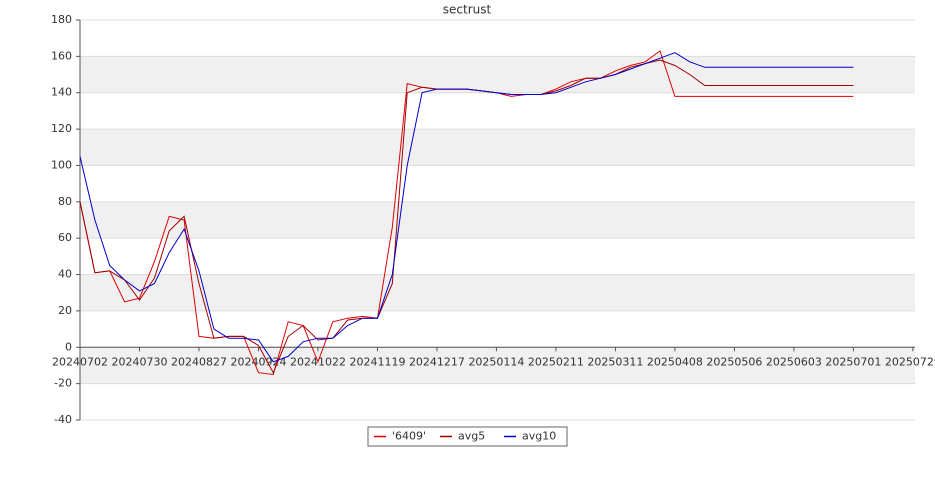  What do you see at coordinates (910, 361) in the screenshot?
I see `x-tick-label: 20250729` at bounding box center [910, 361].